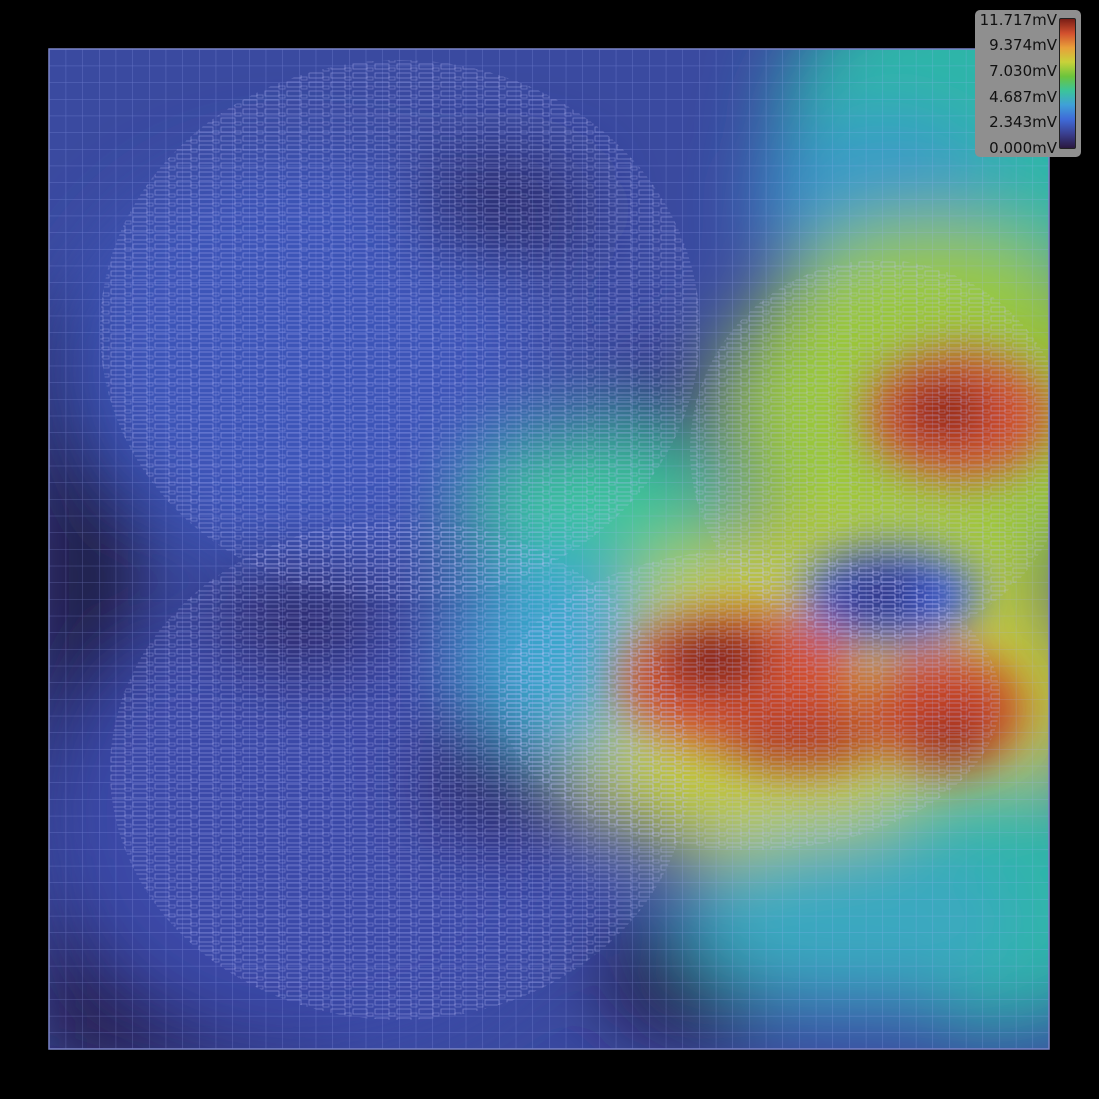  I want to click on legend-label-4: 4.687mV, so click(1023, 97).